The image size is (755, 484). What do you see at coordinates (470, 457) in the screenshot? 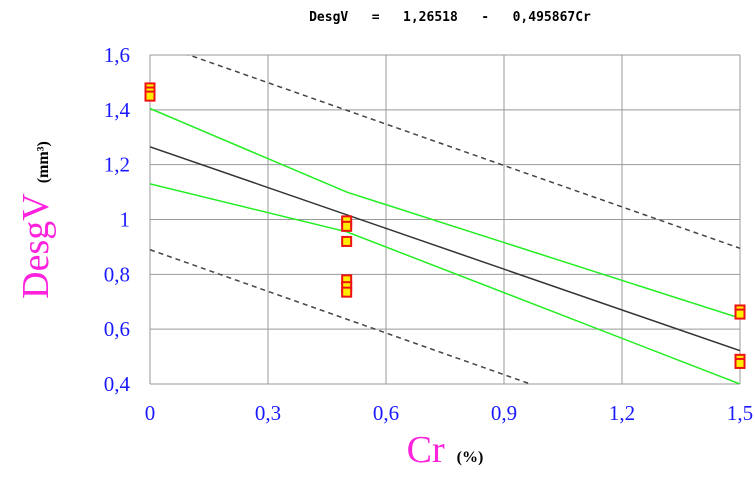
I see `x-axis-unit: (%)` at bounding box center [470, 457].